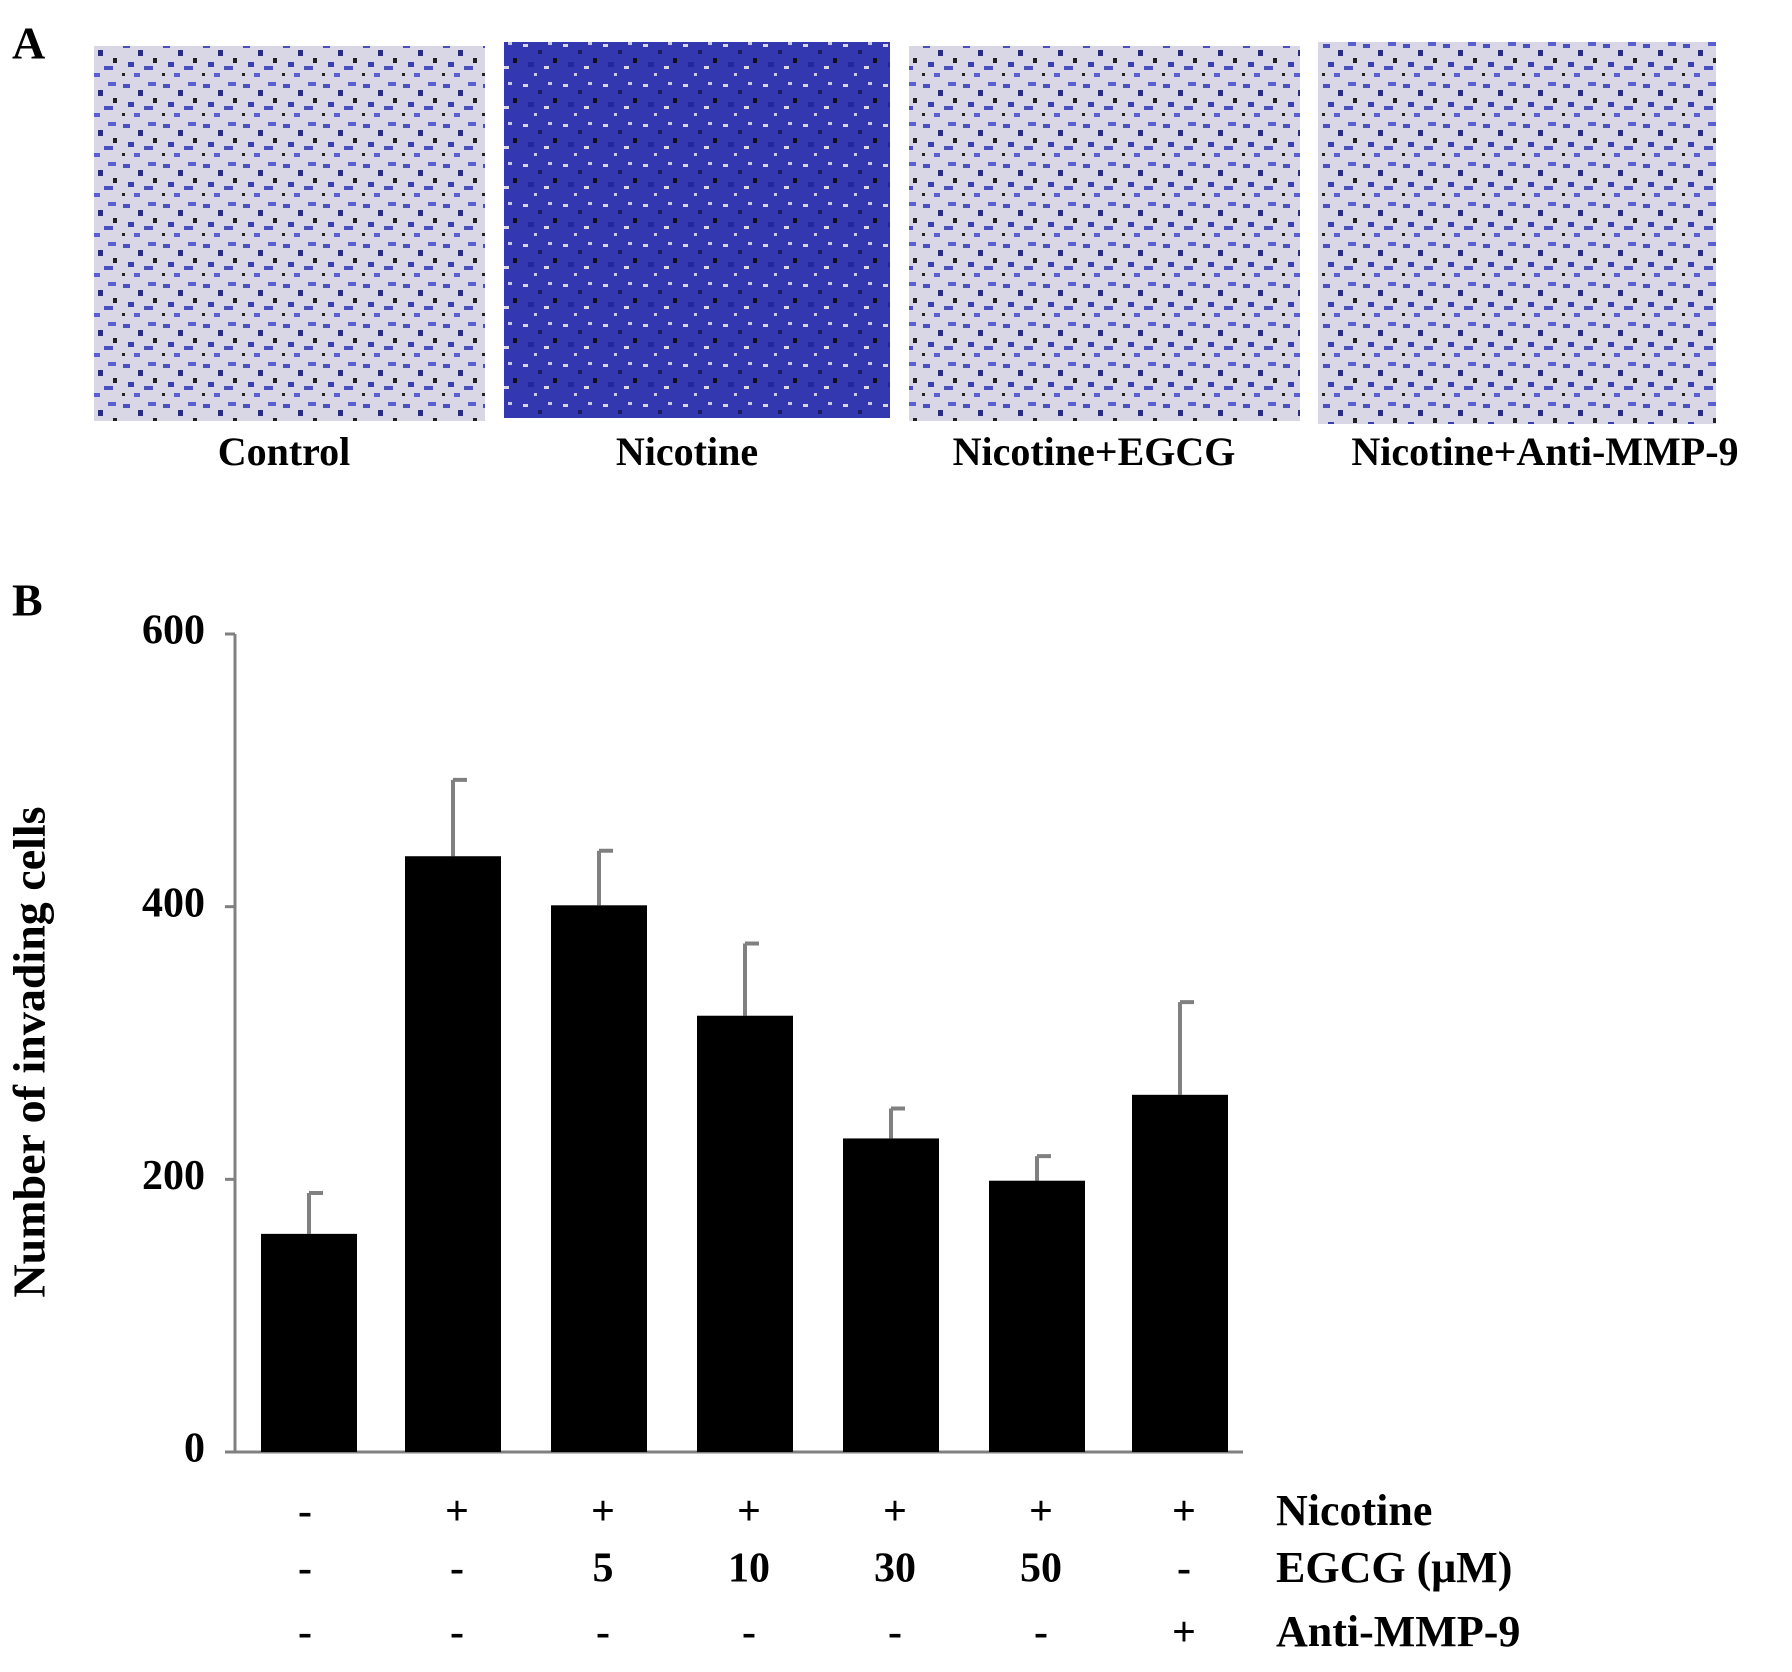 Image resolution: width=1792 pixels, height=1672 pixels. What do you see at coordinates (1094, 451) in the screenshot?
I see `caption: Nicotine+EGCG` at bounding box center [1094, 451].